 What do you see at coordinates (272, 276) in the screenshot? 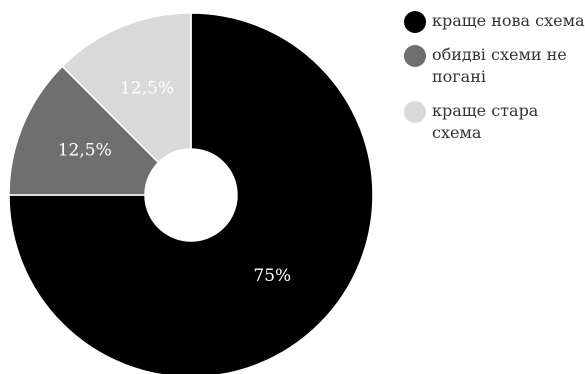
I see `data-label-new-scheme: 75%` at bounding box center [272, 276].